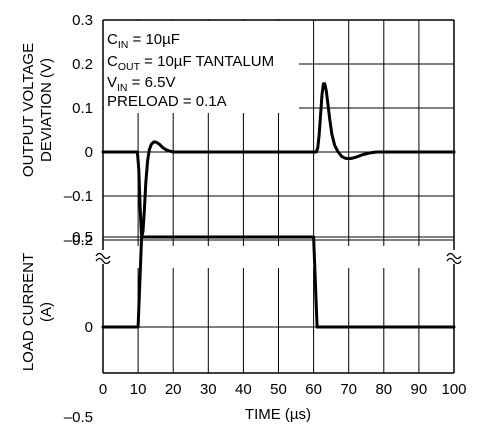 Image resolution: width=482 pixels, height=425 pixels. What do you see at coordinates (78, 196) in the screenshot?
I see `y-tick-label-top: –0.1` at bounding box center [78, 196].